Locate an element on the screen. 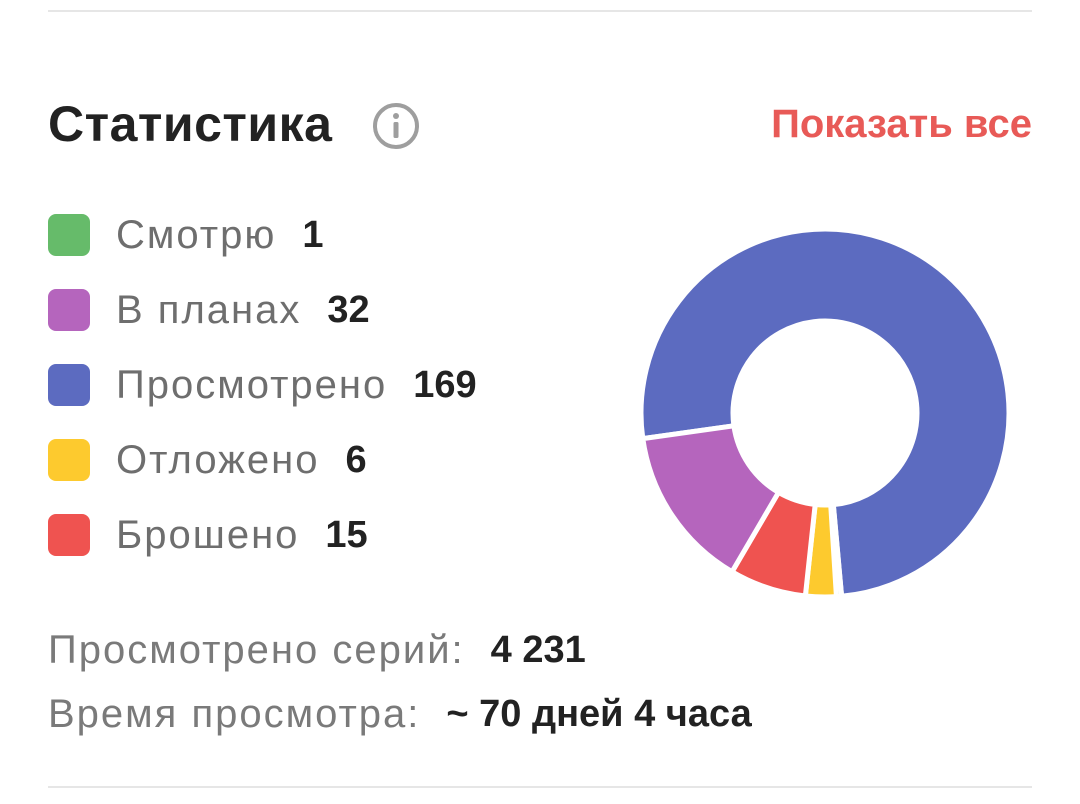  legend-count: 15 is located at coordinates (346, 534).